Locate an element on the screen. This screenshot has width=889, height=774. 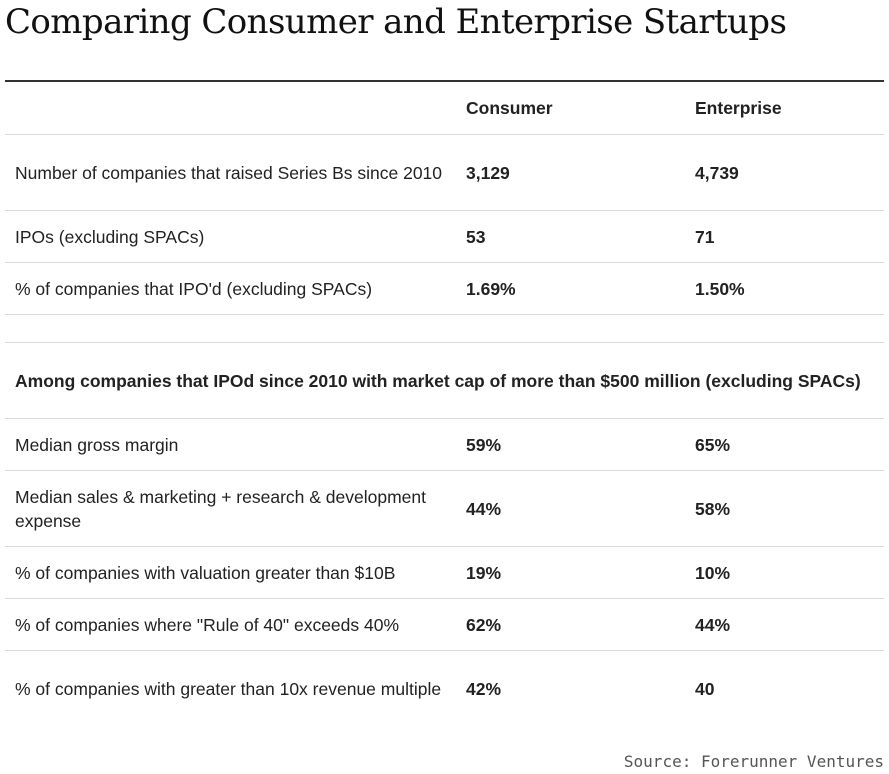
source-credit: Source: Forerunner Ventures is located at coordinates (753, 761).